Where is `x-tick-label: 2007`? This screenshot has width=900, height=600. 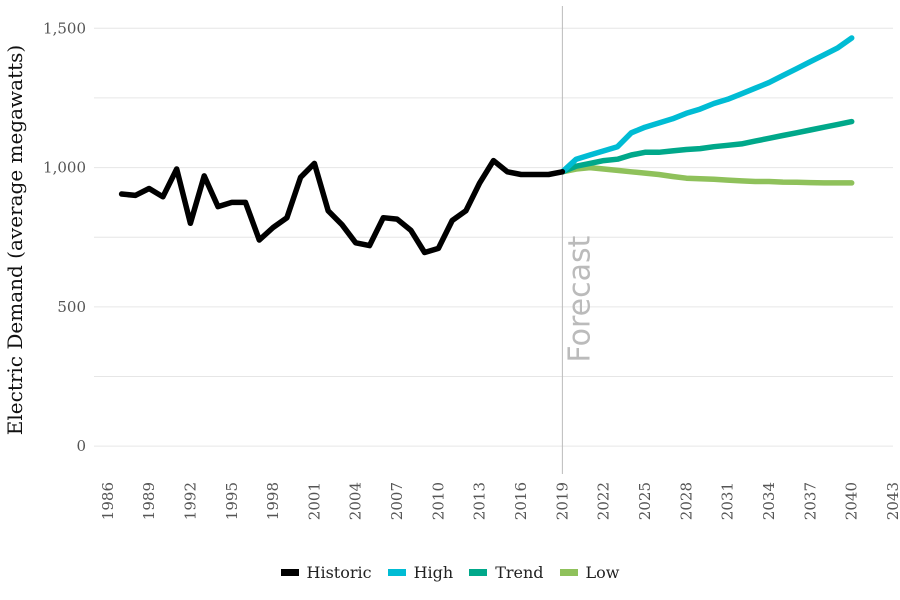 x-tick-label: 2007 is located at coordinates (397, 501).